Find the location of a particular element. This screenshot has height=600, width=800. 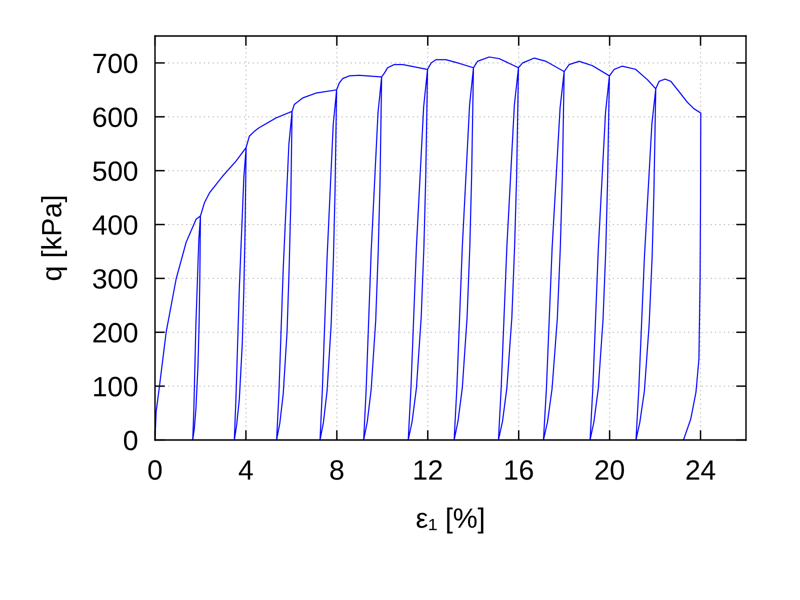

y-axis-title: q [kPa] is located at coordinates (54, 238).